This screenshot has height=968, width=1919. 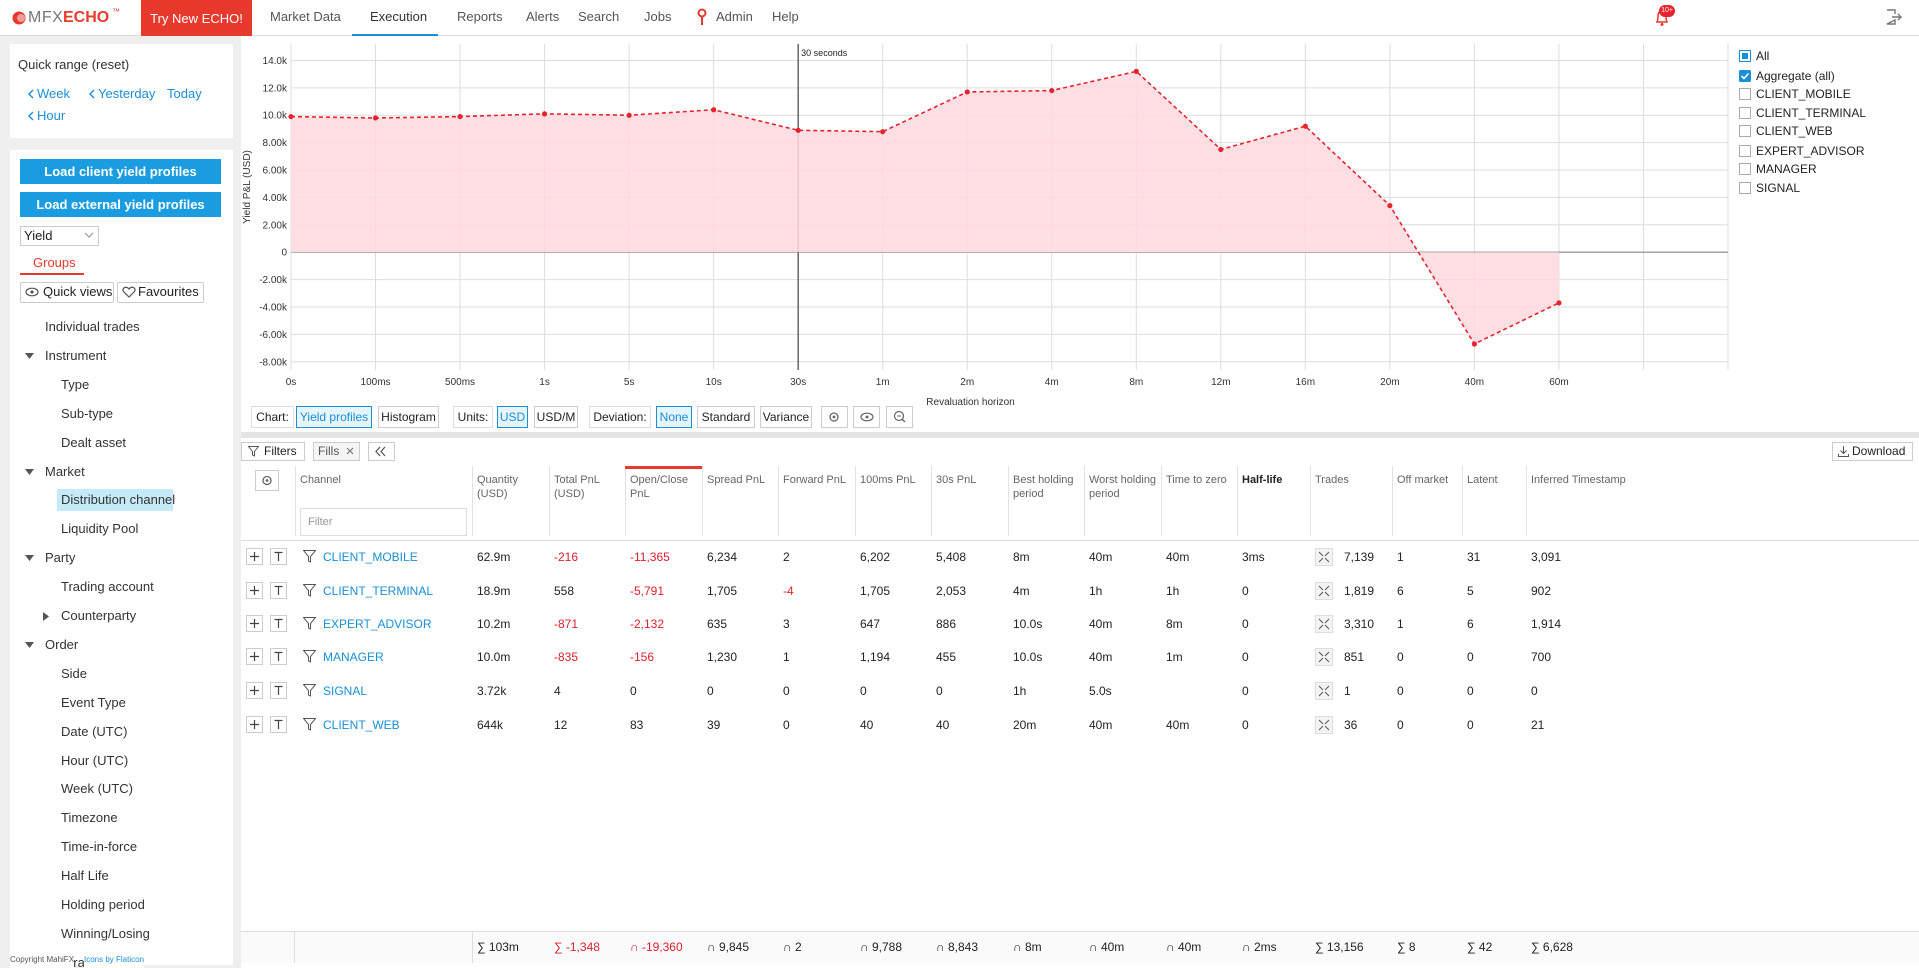 I want to click on nav-item: Market Data, so click(x=305, y=16).